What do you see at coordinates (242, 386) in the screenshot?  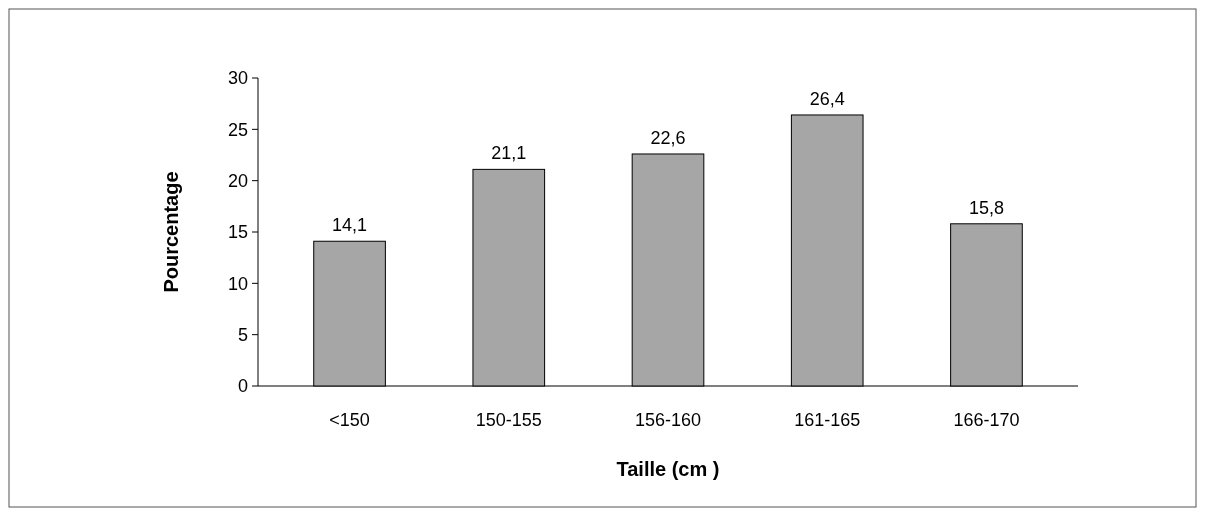 I see `y-tick-label: 0` at bounding box center [242, 386].